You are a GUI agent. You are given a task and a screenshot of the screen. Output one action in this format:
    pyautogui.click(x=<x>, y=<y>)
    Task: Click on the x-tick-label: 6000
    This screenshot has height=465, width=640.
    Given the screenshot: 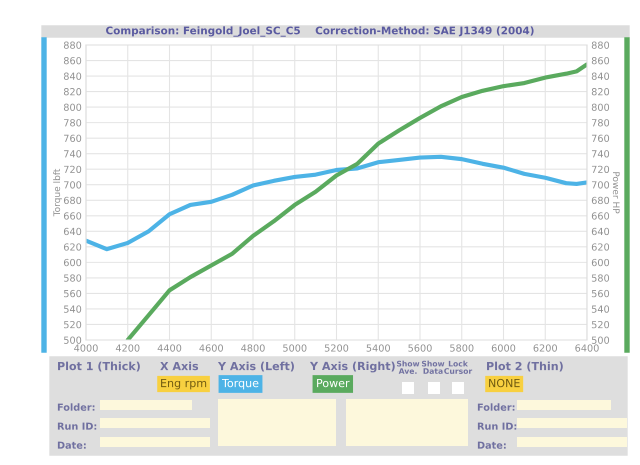 What is the action you would take?
    pyautogui.click(x=504, y=348)
    